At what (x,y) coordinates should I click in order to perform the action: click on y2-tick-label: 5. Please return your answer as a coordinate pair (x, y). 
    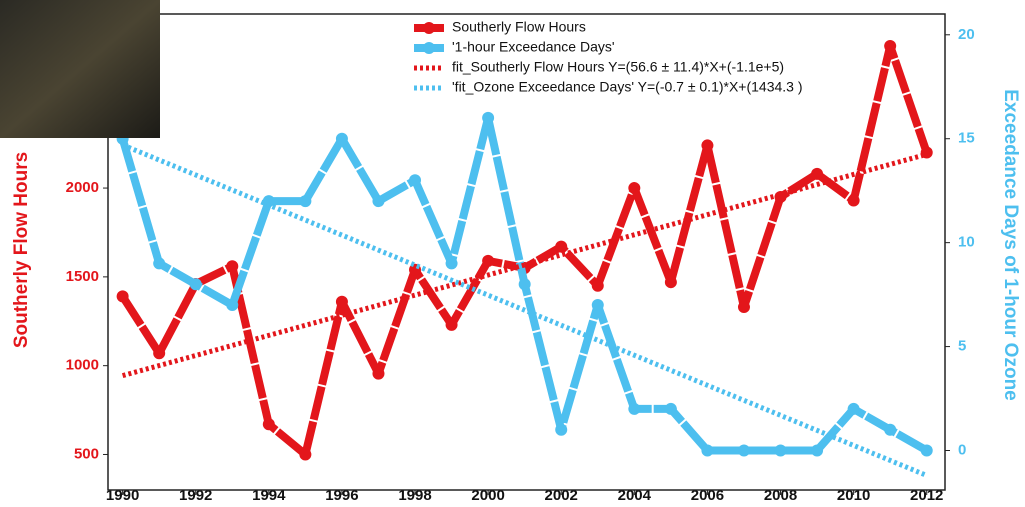
    Looking at the image, I should click on (962, 346).